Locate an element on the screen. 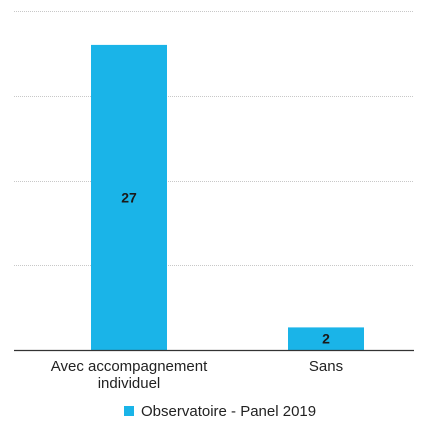 This screenshot has height=425, width=428. legend: Observatoire - Panel 2019 is located at coordinates (220, 411).